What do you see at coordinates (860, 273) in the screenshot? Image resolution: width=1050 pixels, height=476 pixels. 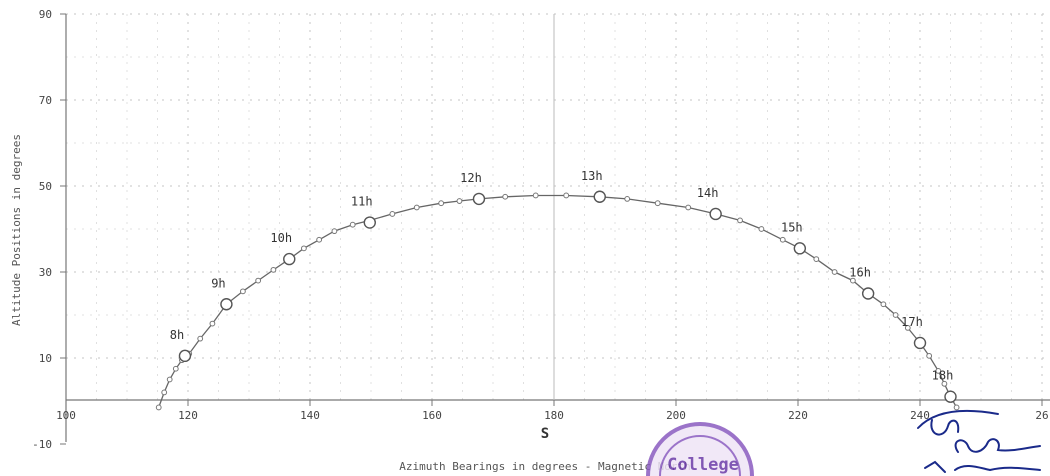 I see `hour-label: 16h` at bounding box center [860, 273].